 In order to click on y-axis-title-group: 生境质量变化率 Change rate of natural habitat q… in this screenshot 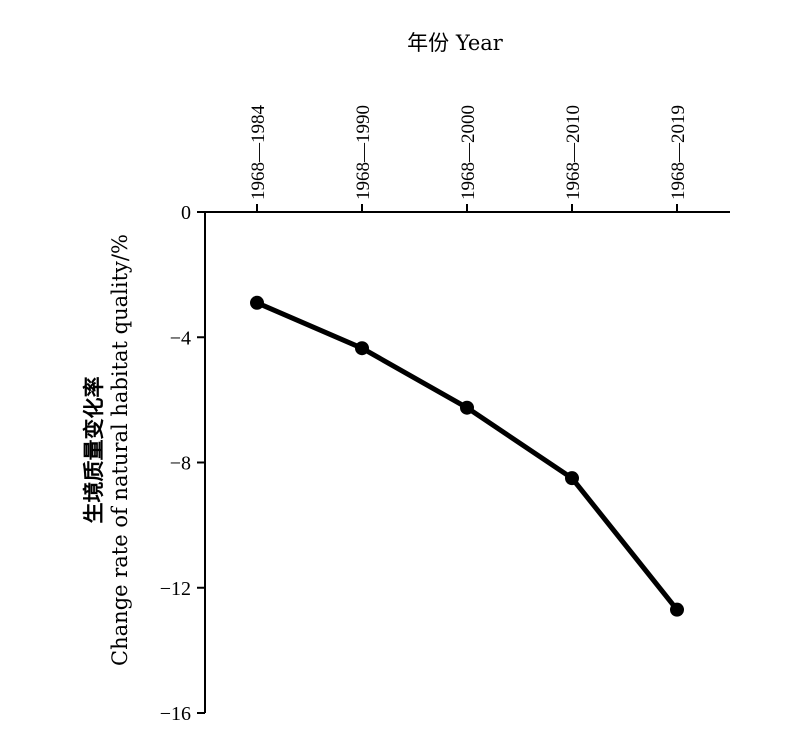, I will do `click(107, 450)`.